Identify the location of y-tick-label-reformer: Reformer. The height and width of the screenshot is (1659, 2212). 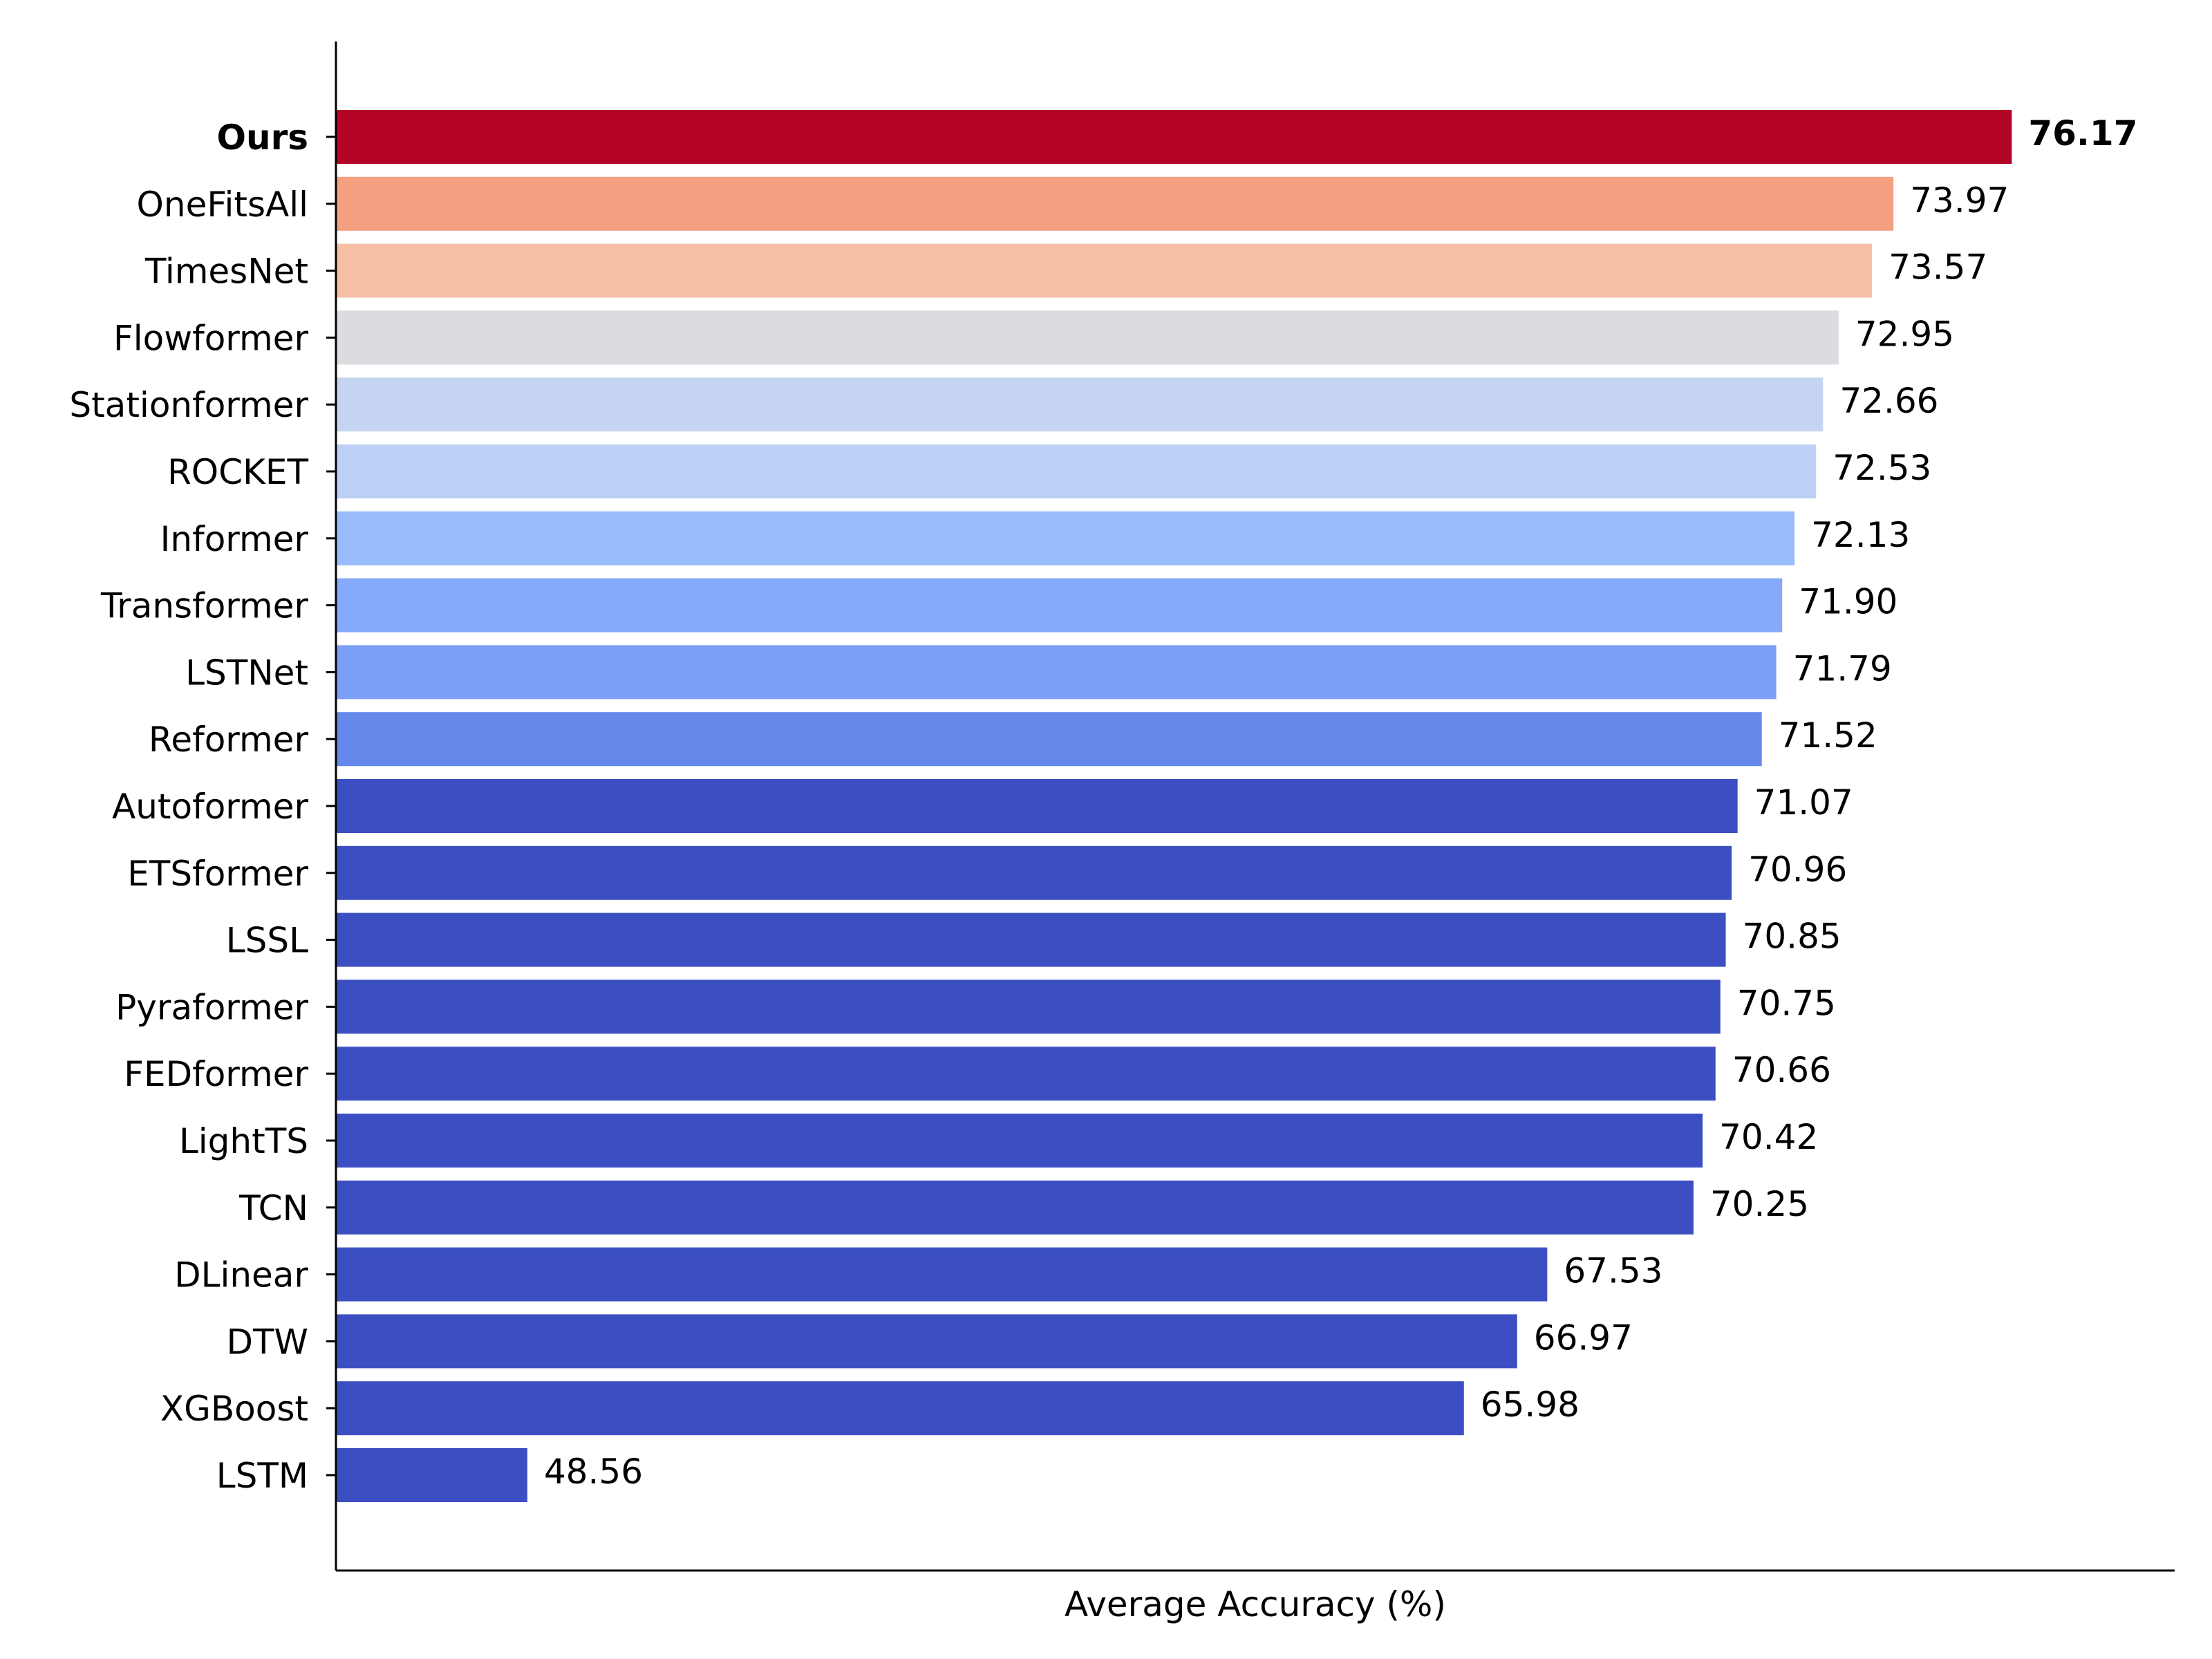
(229, 740).